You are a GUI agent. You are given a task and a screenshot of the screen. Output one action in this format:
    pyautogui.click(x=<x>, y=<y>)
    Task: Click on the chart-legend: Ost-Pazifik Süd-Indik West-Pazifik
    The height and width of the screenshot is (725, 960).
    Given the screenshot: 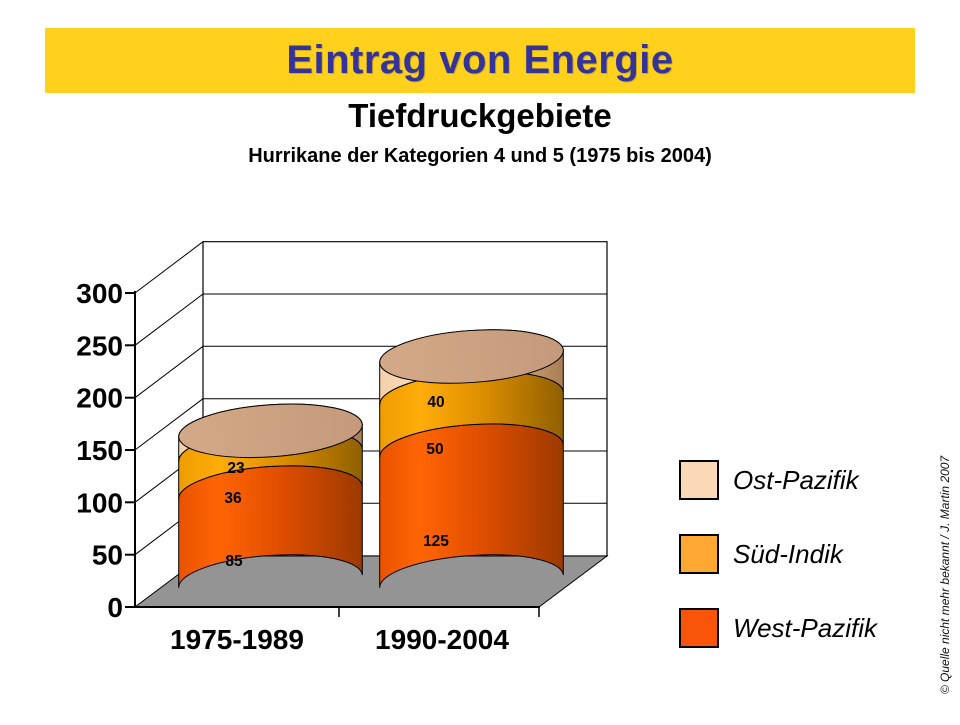 What is the action you would take?
    pyautogui.click(x=778, y=571)
    